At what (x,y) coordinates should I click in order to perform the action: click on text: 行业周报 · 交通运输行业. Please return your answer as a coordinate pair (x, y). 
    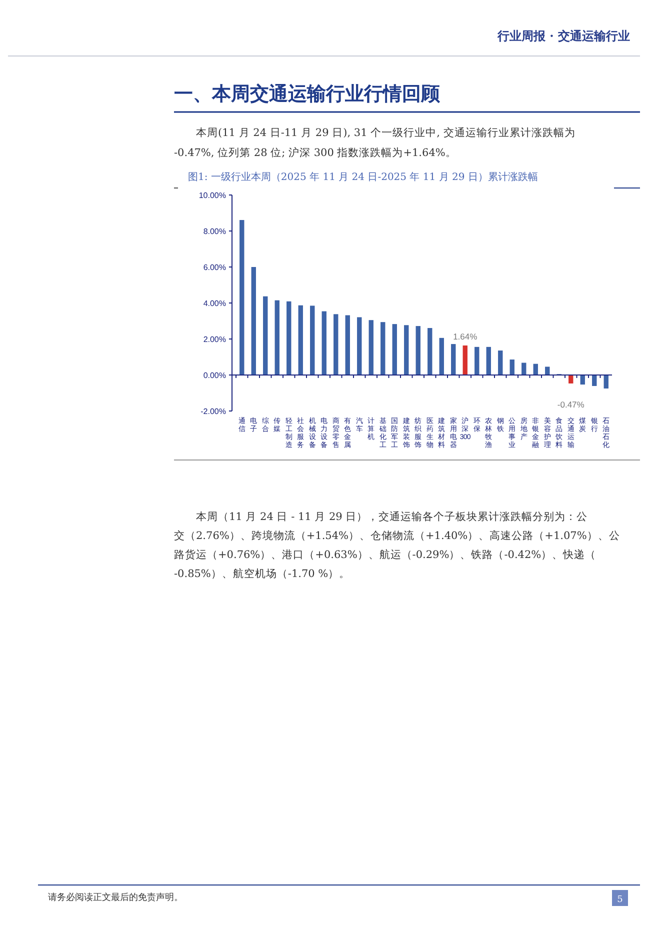
    Looking at the image, I should click on (563, 36).